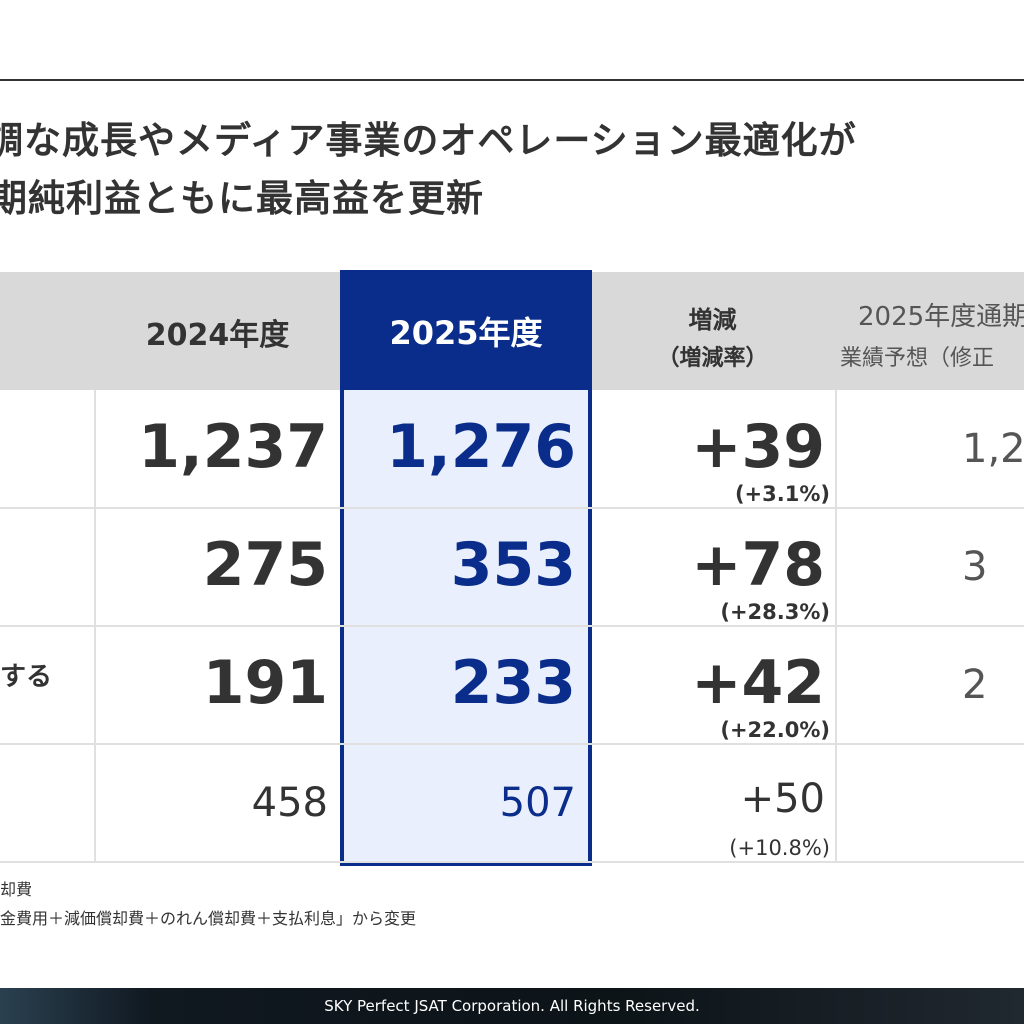  I want to click on value-diff: +39, so click(758, 447).